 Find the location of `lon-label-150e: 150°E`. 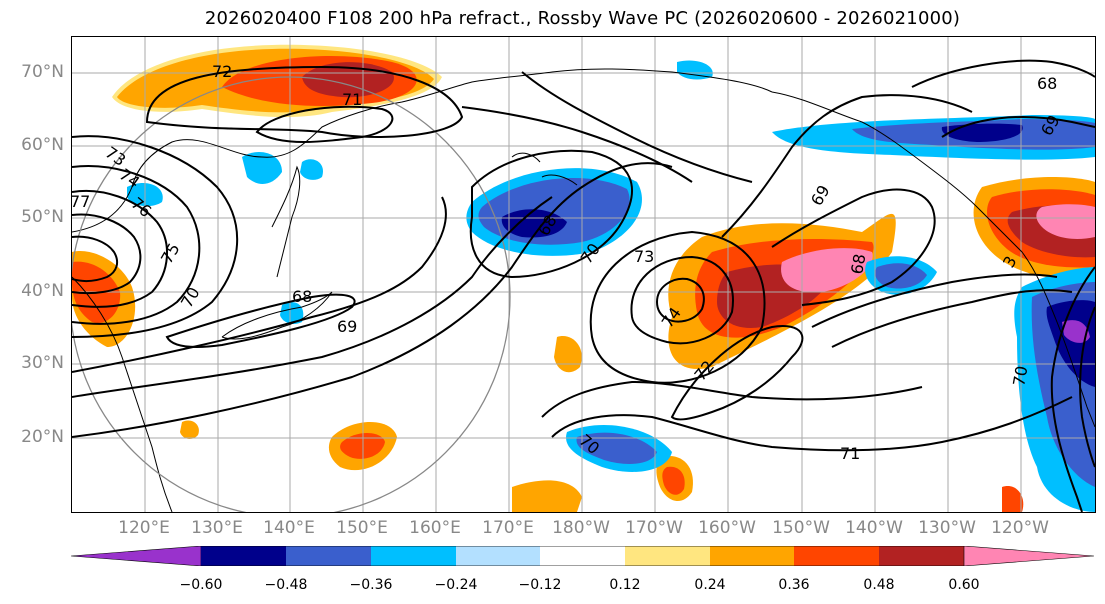

lon-label-150e: 150°E is located at coordinates (362, 528).